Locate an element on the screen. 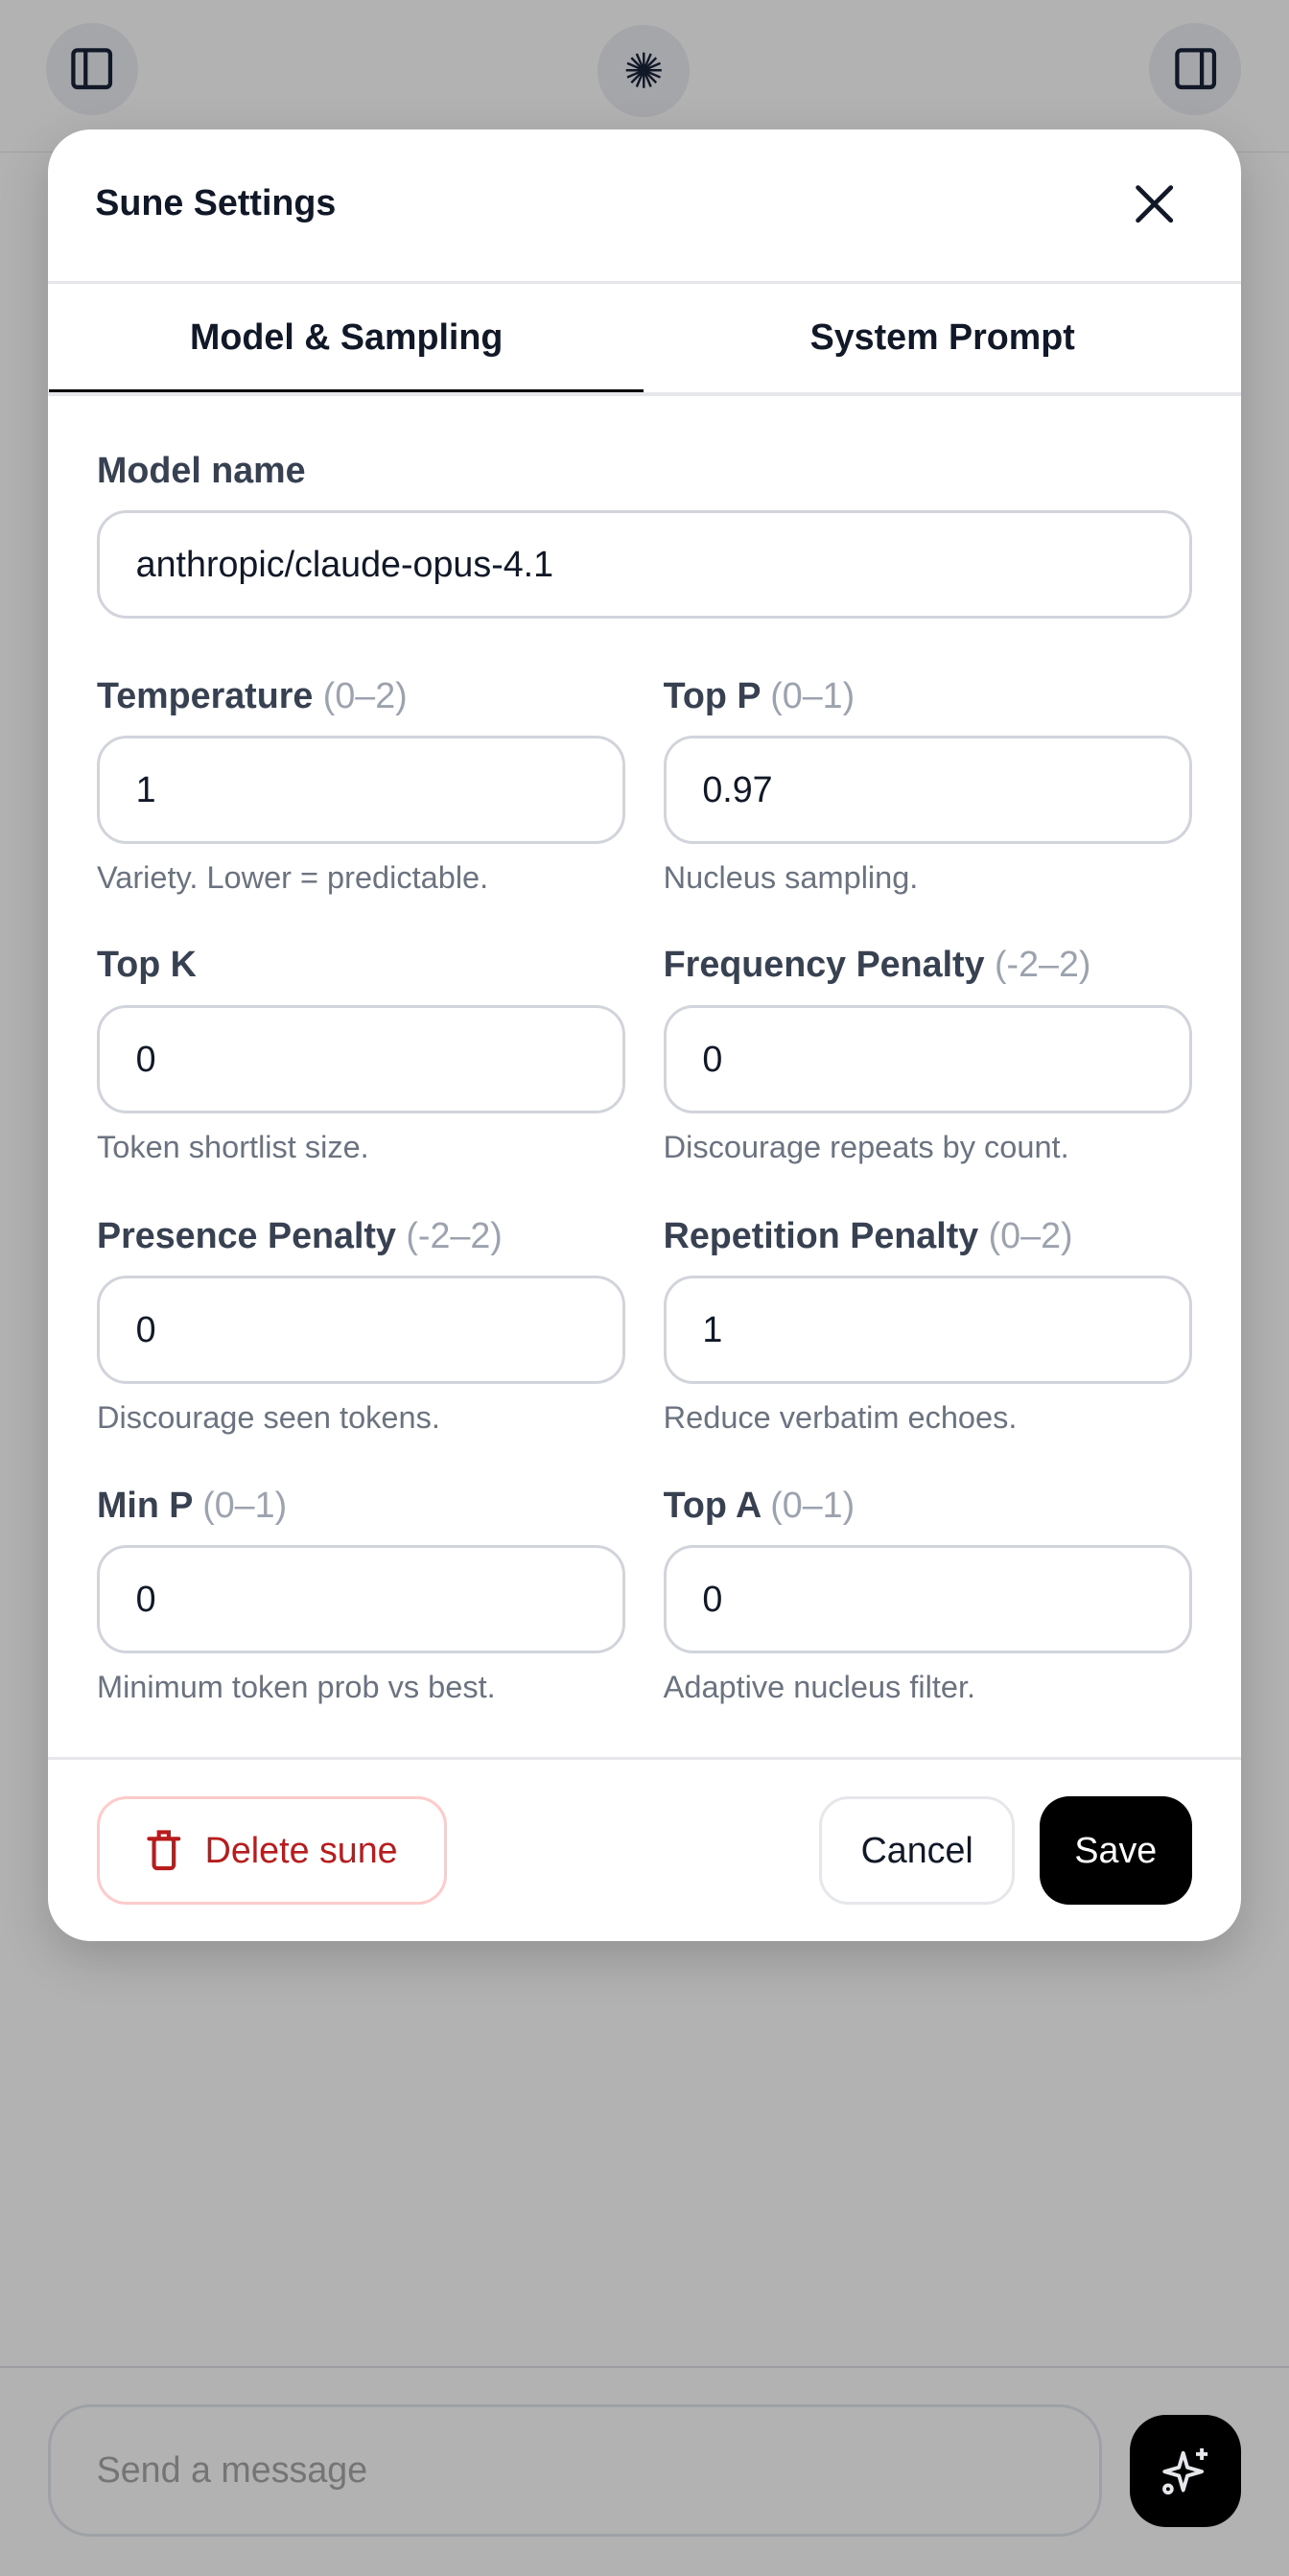 The image size is (1289, 2576). save-button: Save is located at coordinates (1115, 1851).